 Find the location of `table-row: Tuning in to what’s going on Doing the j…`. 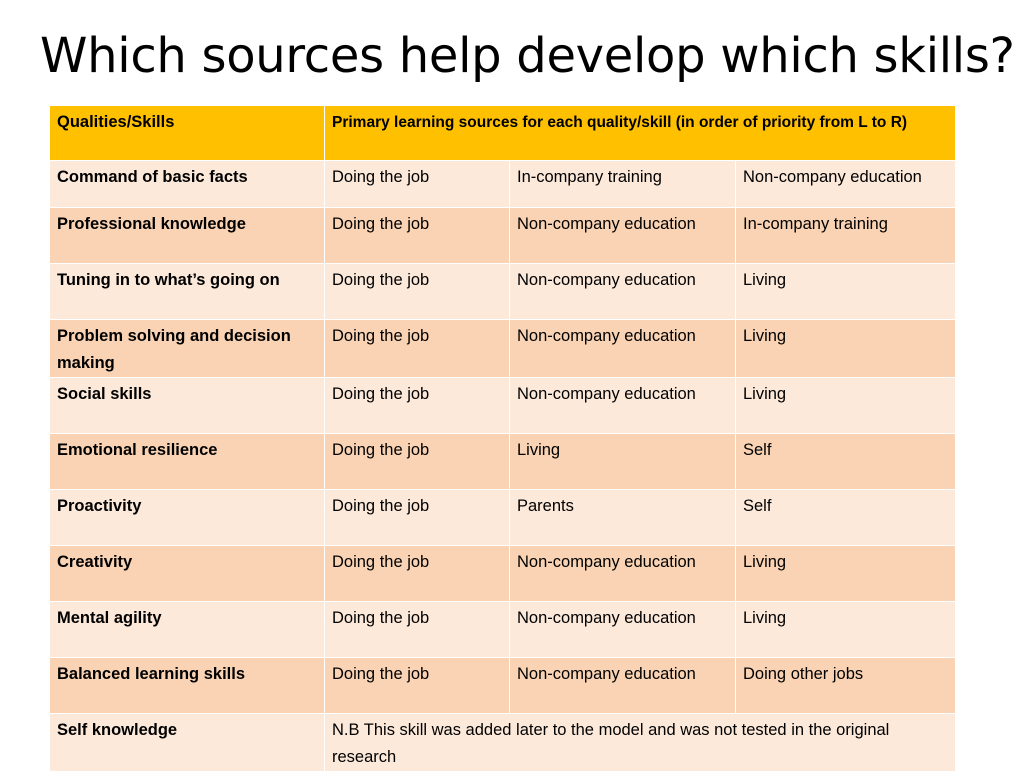

table-row: Tuning in to what’s going on Doing the j… is located at coordinates (502, 291).